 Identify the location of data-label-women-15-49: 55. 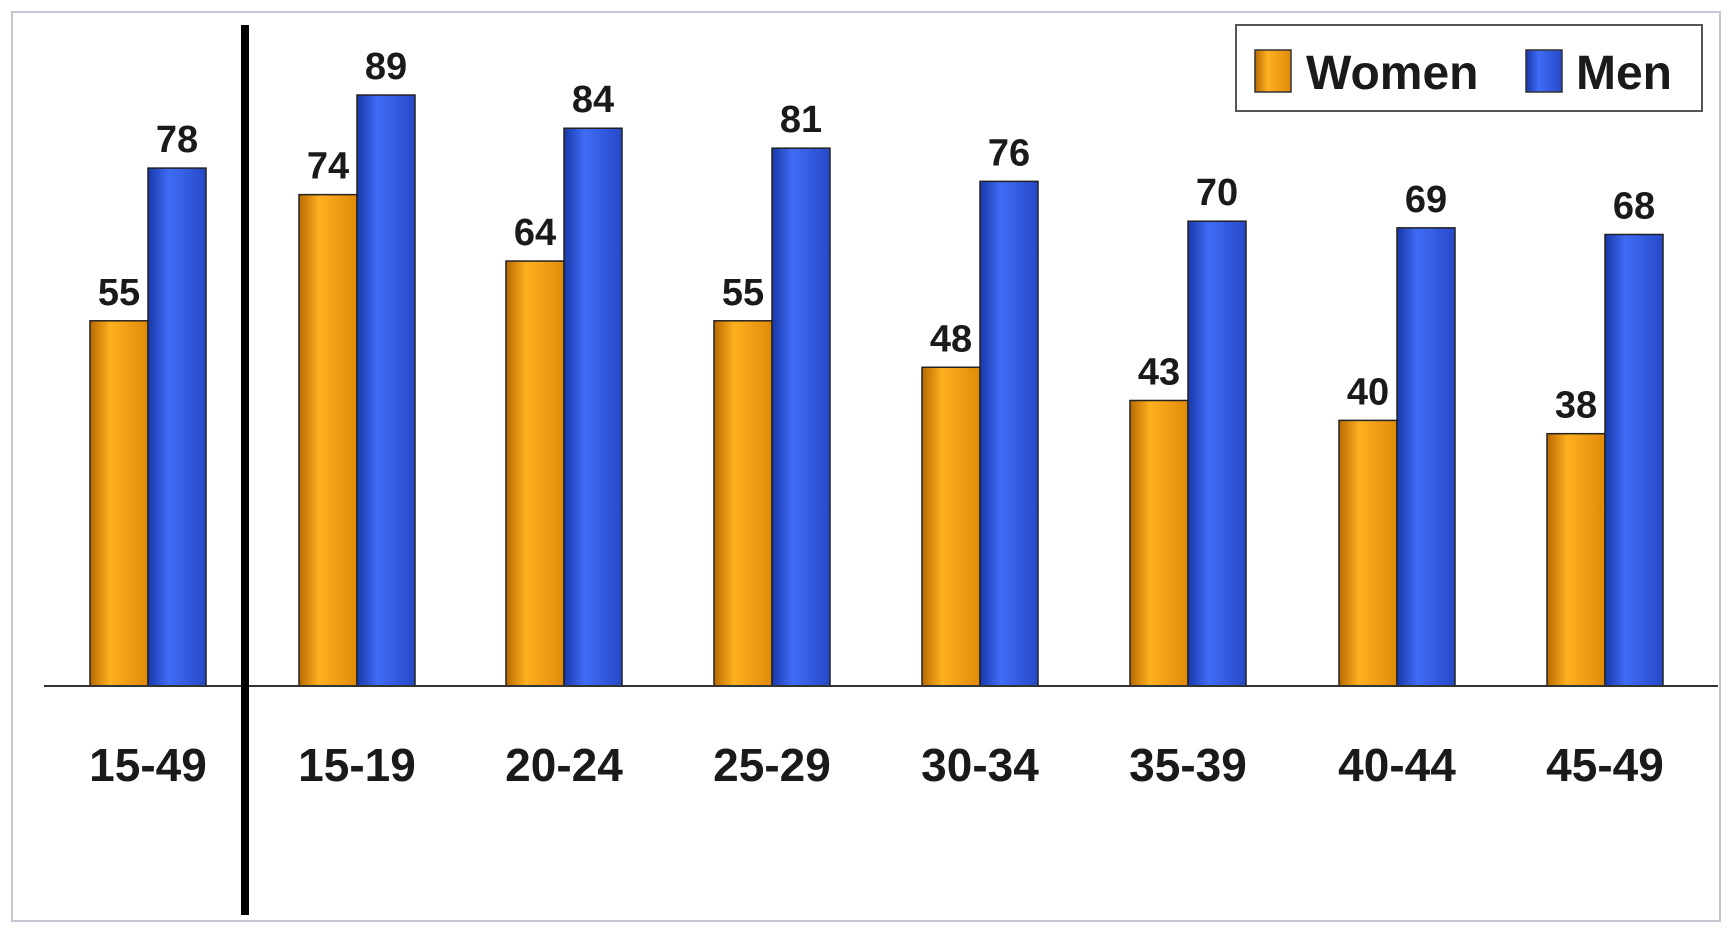
(119, 293).